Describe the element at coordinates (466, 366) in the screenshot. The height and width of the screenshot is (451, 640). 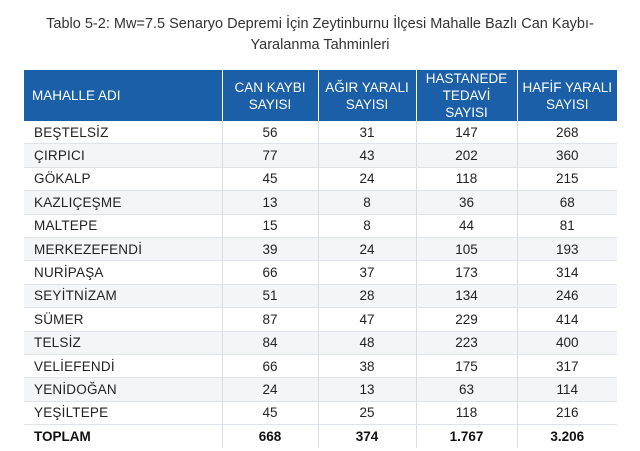
I see `cell-hospital-treatment: 175` at that location.